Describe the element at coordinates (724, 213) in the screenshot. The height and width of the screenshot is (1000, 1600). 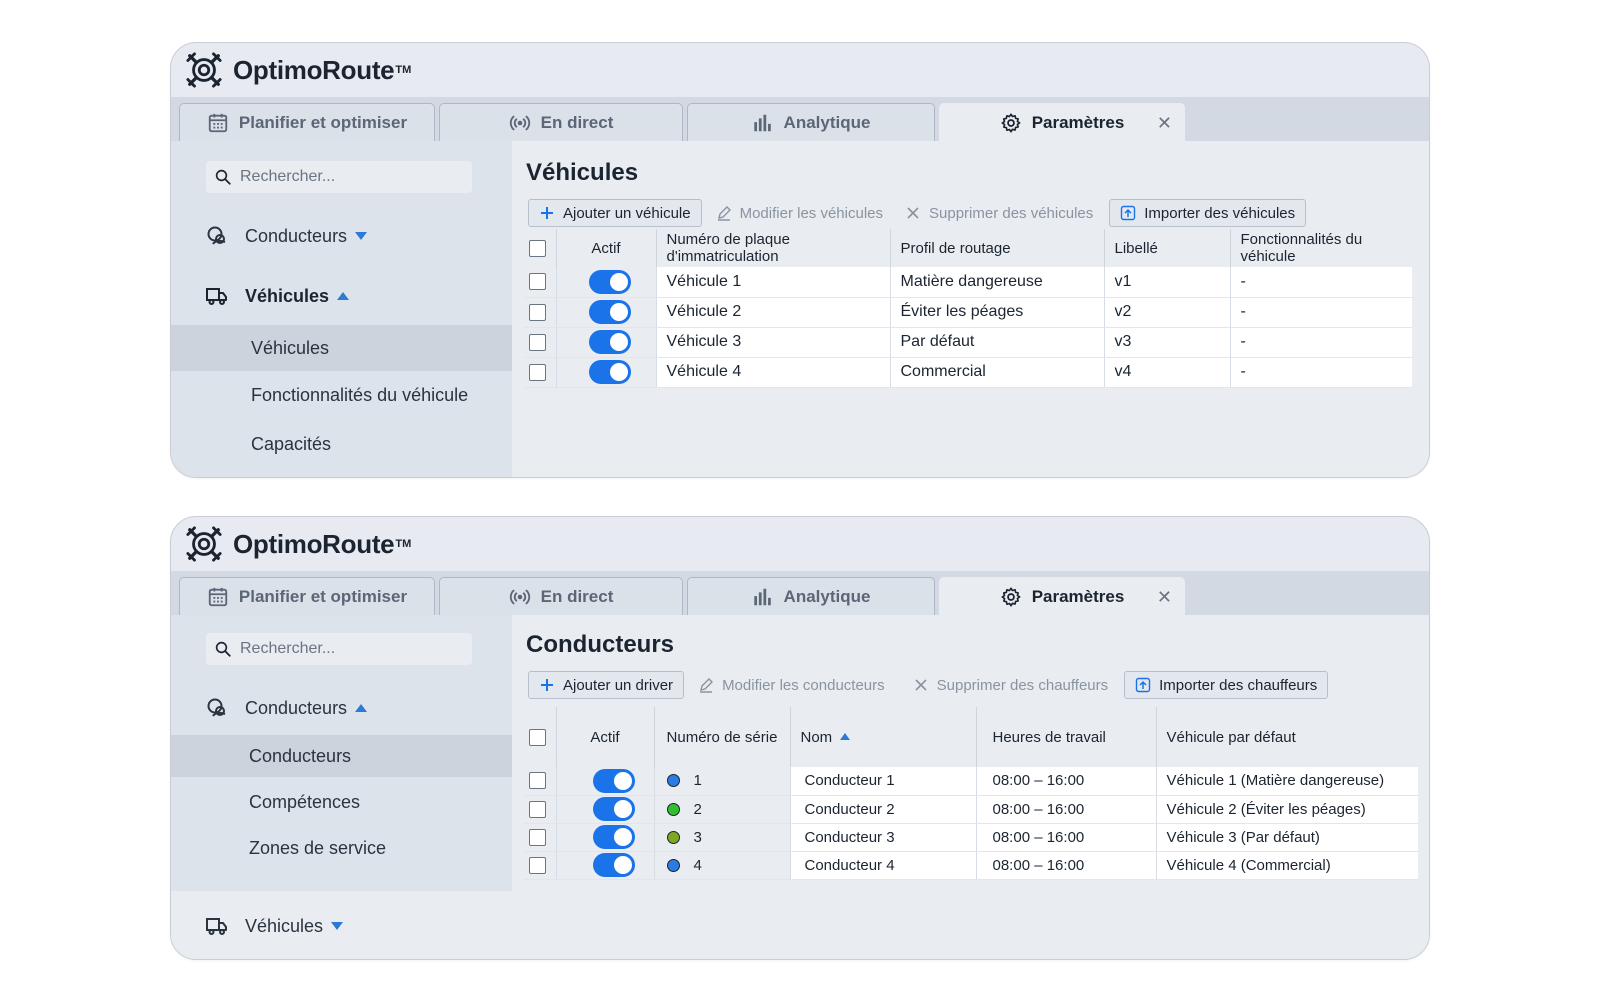
I see `pencil-icon` at that location.